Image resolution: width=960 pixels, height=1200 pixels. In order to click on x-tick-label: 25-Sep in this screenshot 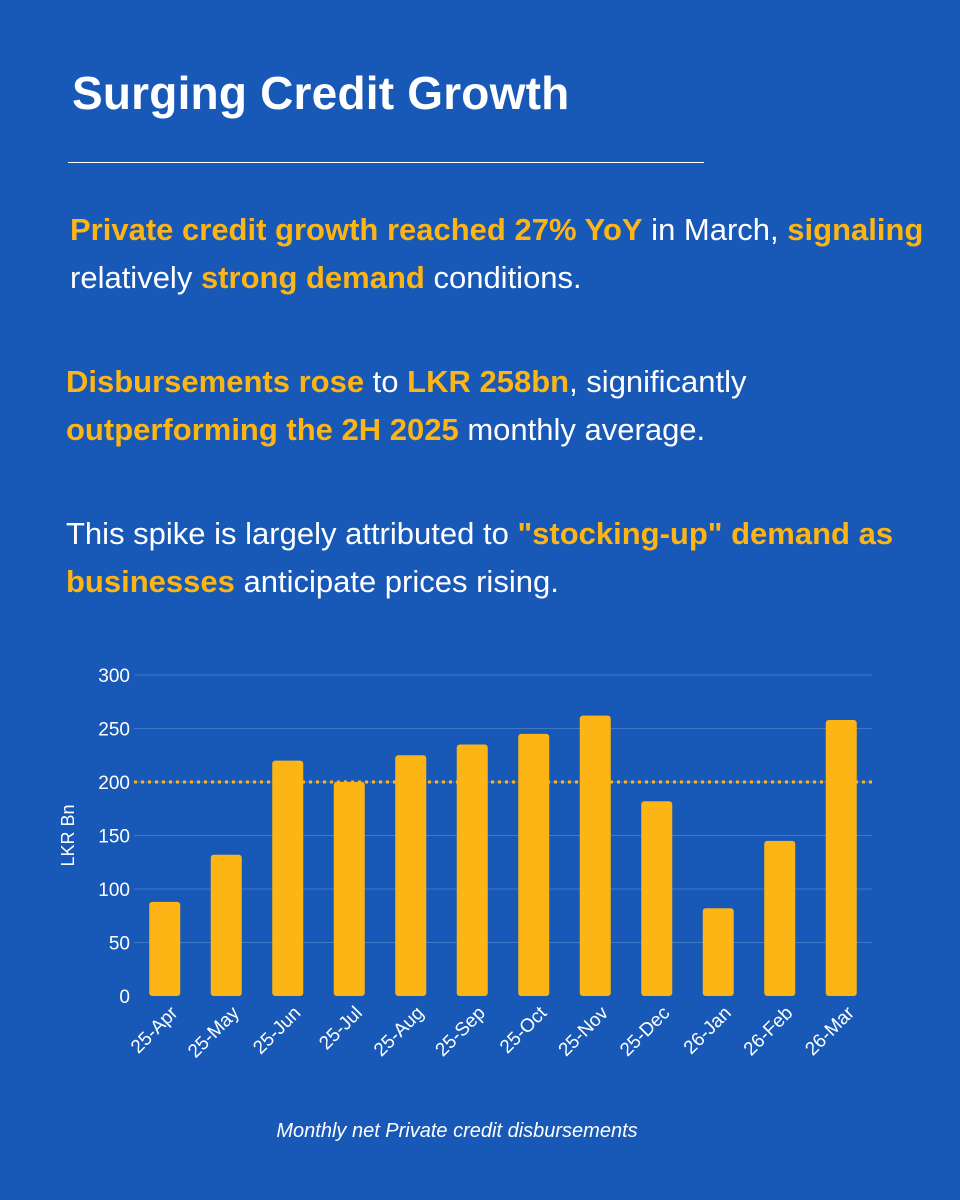, I will do `click(461, 1032)`.